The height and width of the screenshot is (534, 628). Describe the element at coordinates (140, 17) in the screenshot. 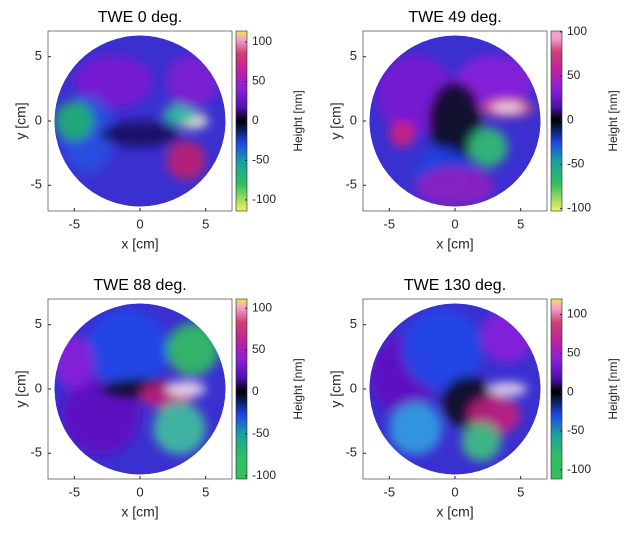

I see `chart-title: TWE 0 deg.` at that location.